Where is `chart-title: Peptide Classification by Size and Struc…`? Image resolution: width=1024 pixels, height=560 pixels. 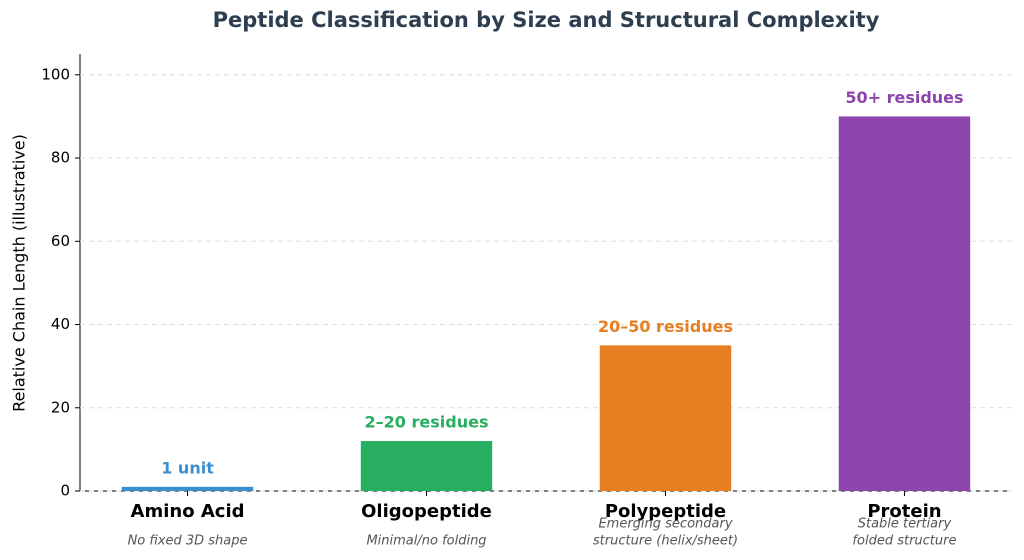 chart-title: Peptide Classification by Size and Struc… is located at coordinates (546, 20).